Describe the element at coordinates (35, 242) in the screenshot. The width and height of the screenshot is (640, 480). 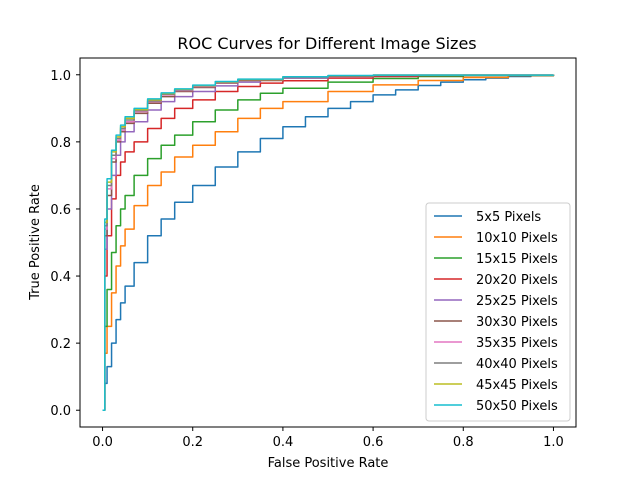
I see `y-axis-label: True Positive Rate` at that location.